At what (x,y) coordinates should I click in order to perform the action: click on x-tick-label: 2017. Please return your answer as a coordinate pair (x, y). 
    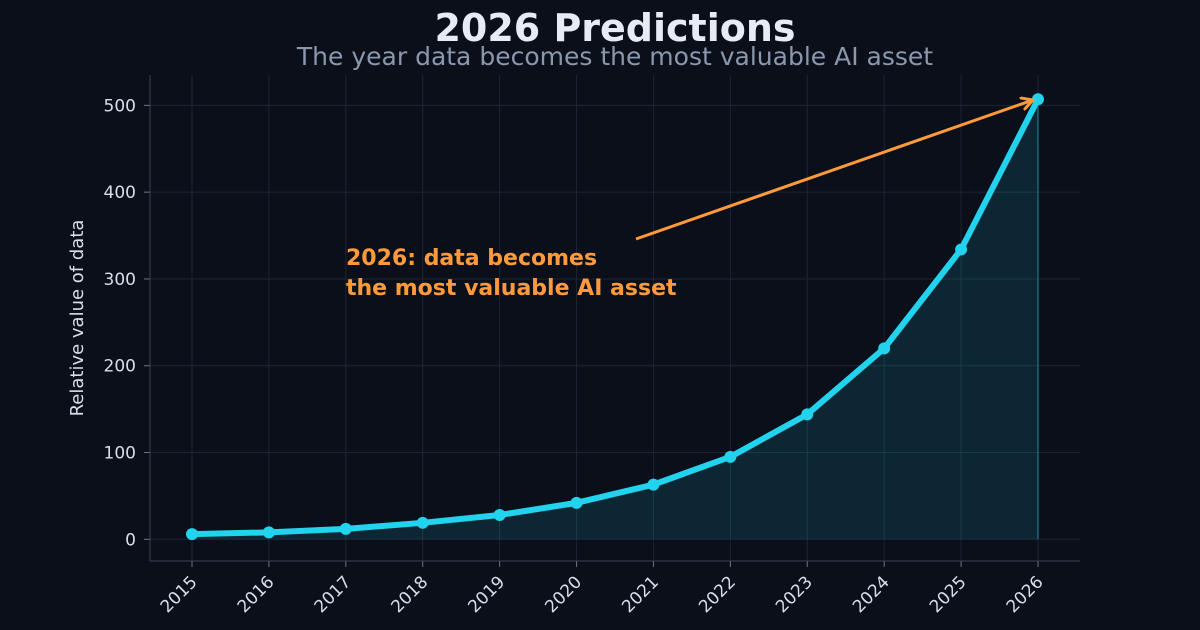
    Looking at the image, I should click on (333, 594).